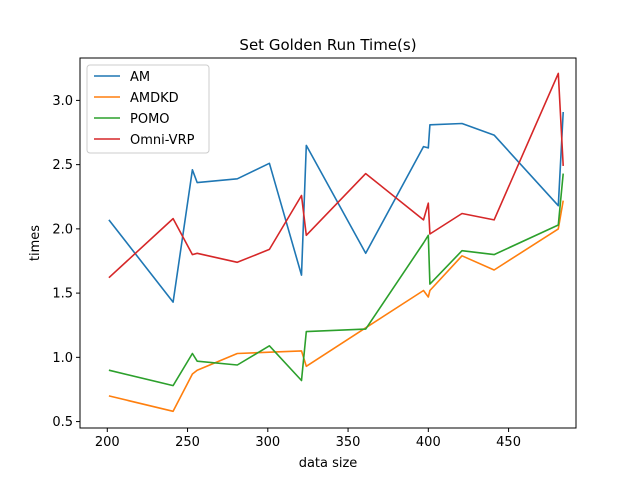 The image size is (640, 480). I want to click on x-tick-label: 400, so click(428, 442).